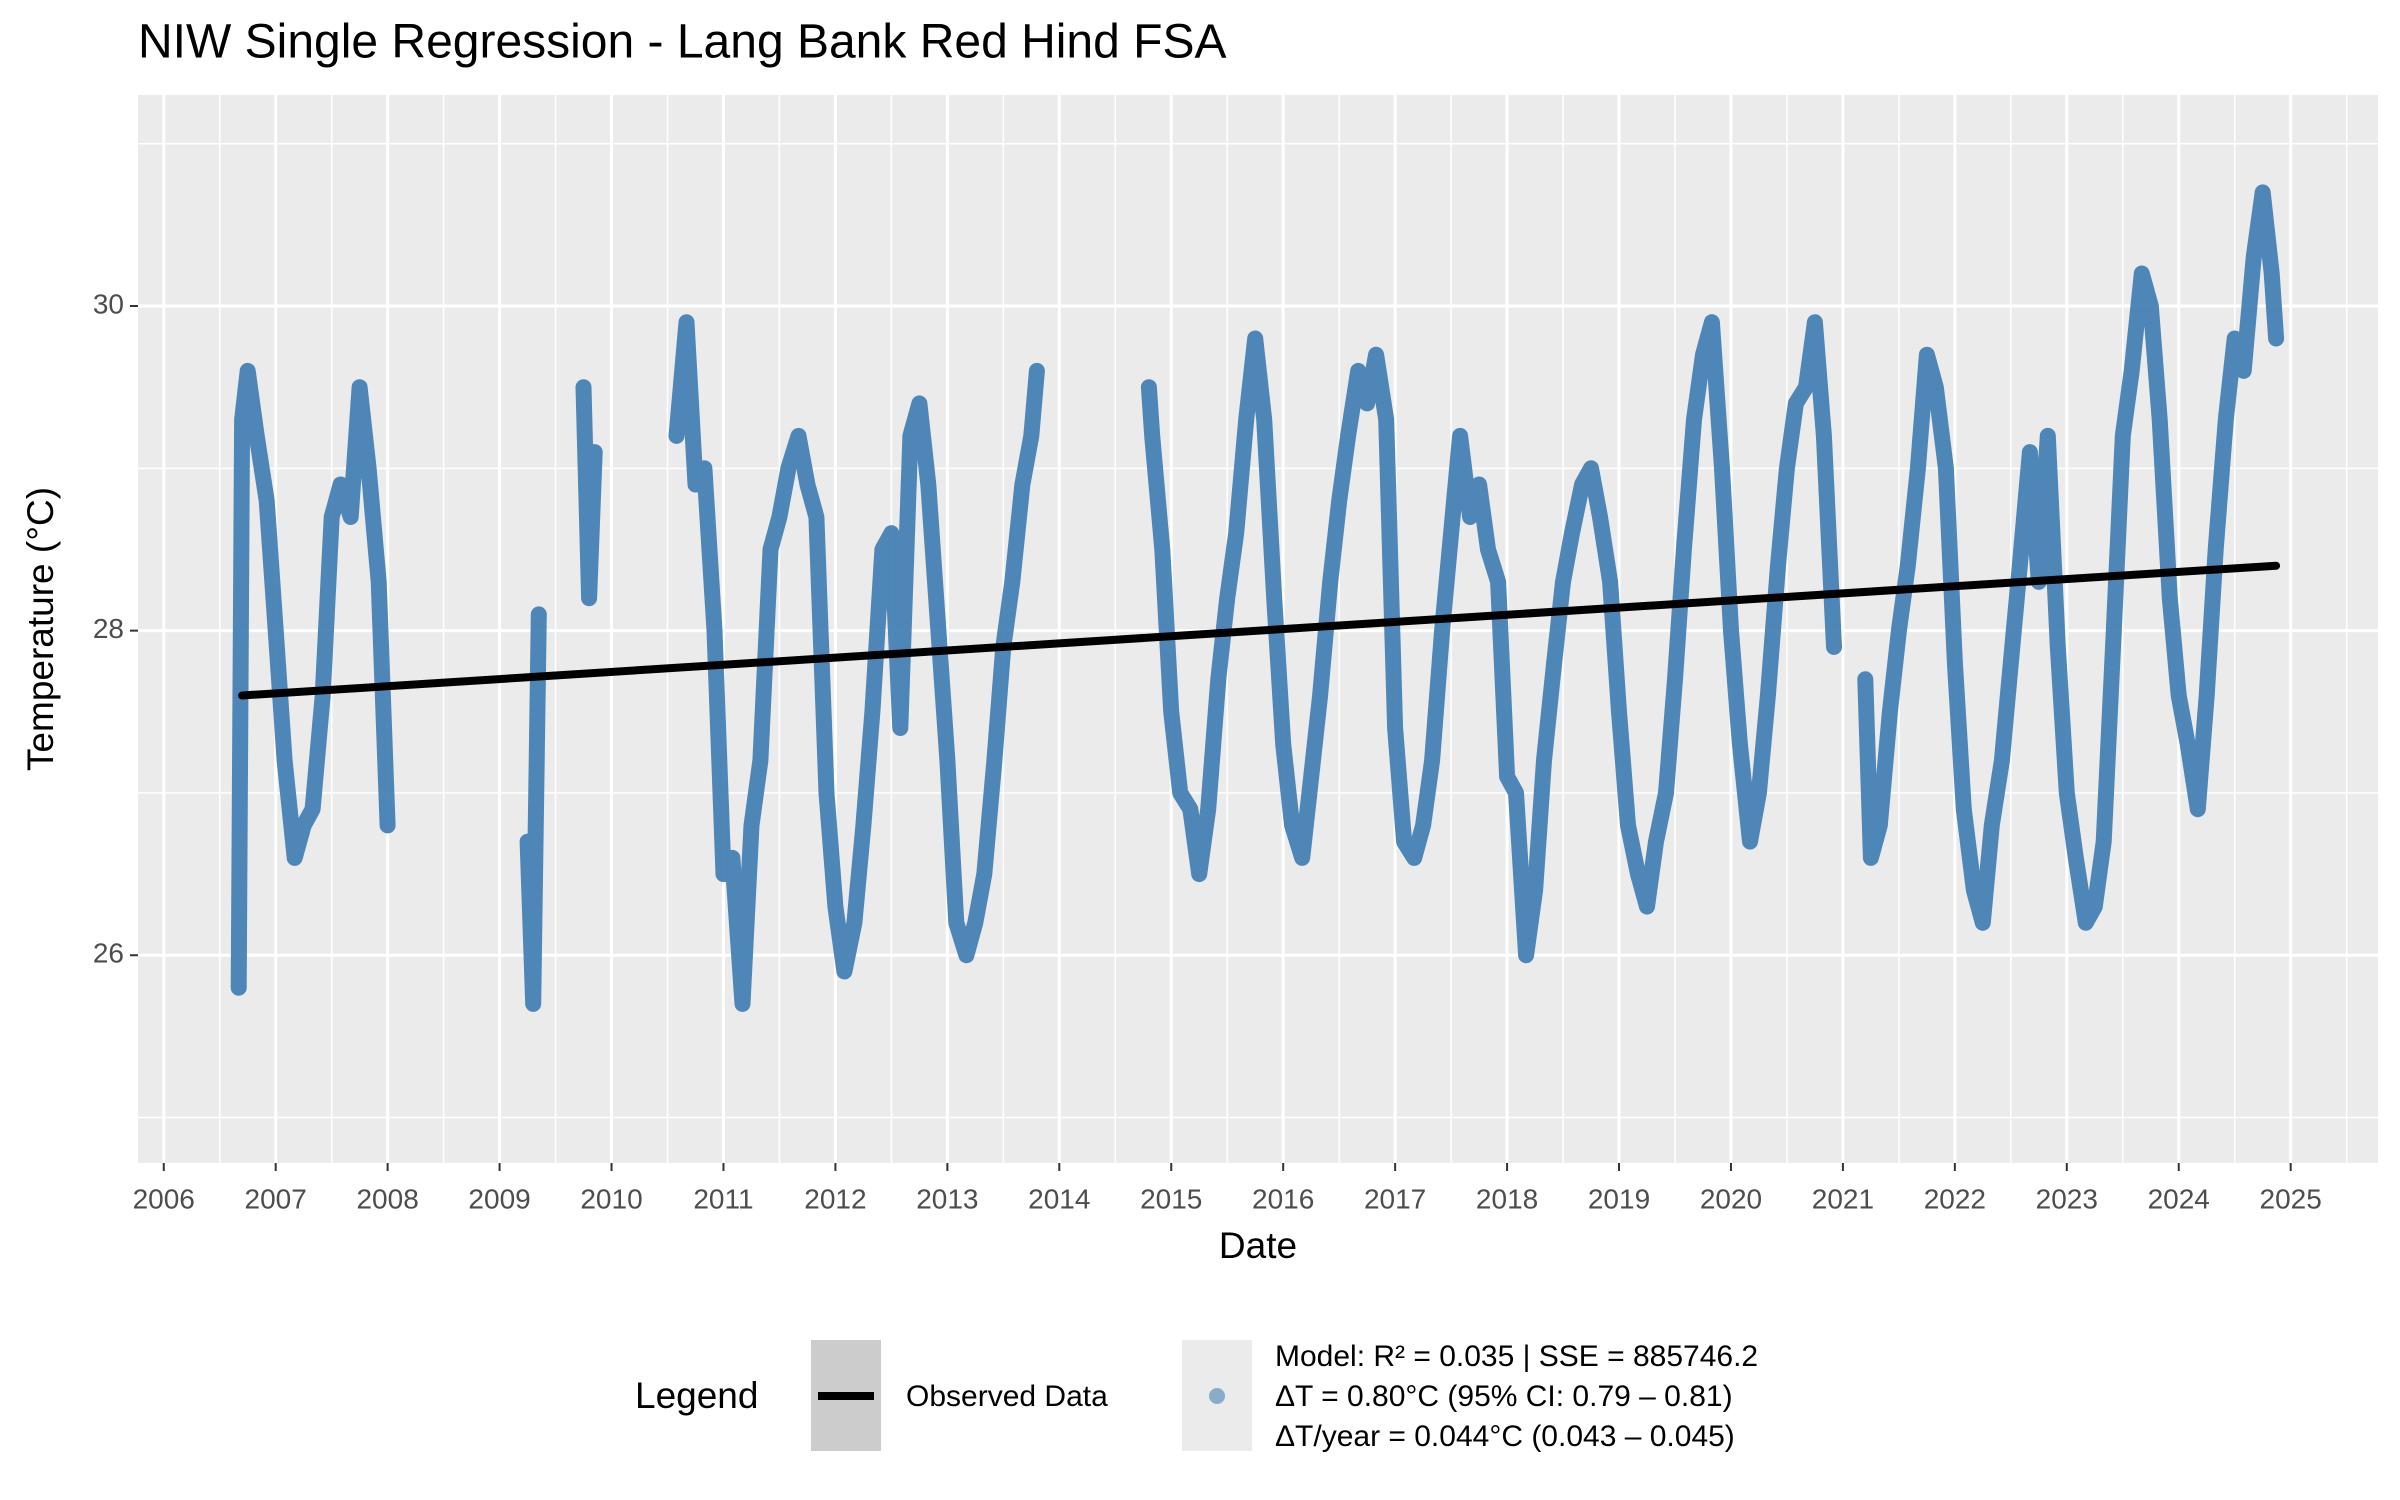  What do you see at coordinates (1955, 1198) in the screenshot?
I see `x-tick-label: 2022` at bounding box center [1955, 1198].